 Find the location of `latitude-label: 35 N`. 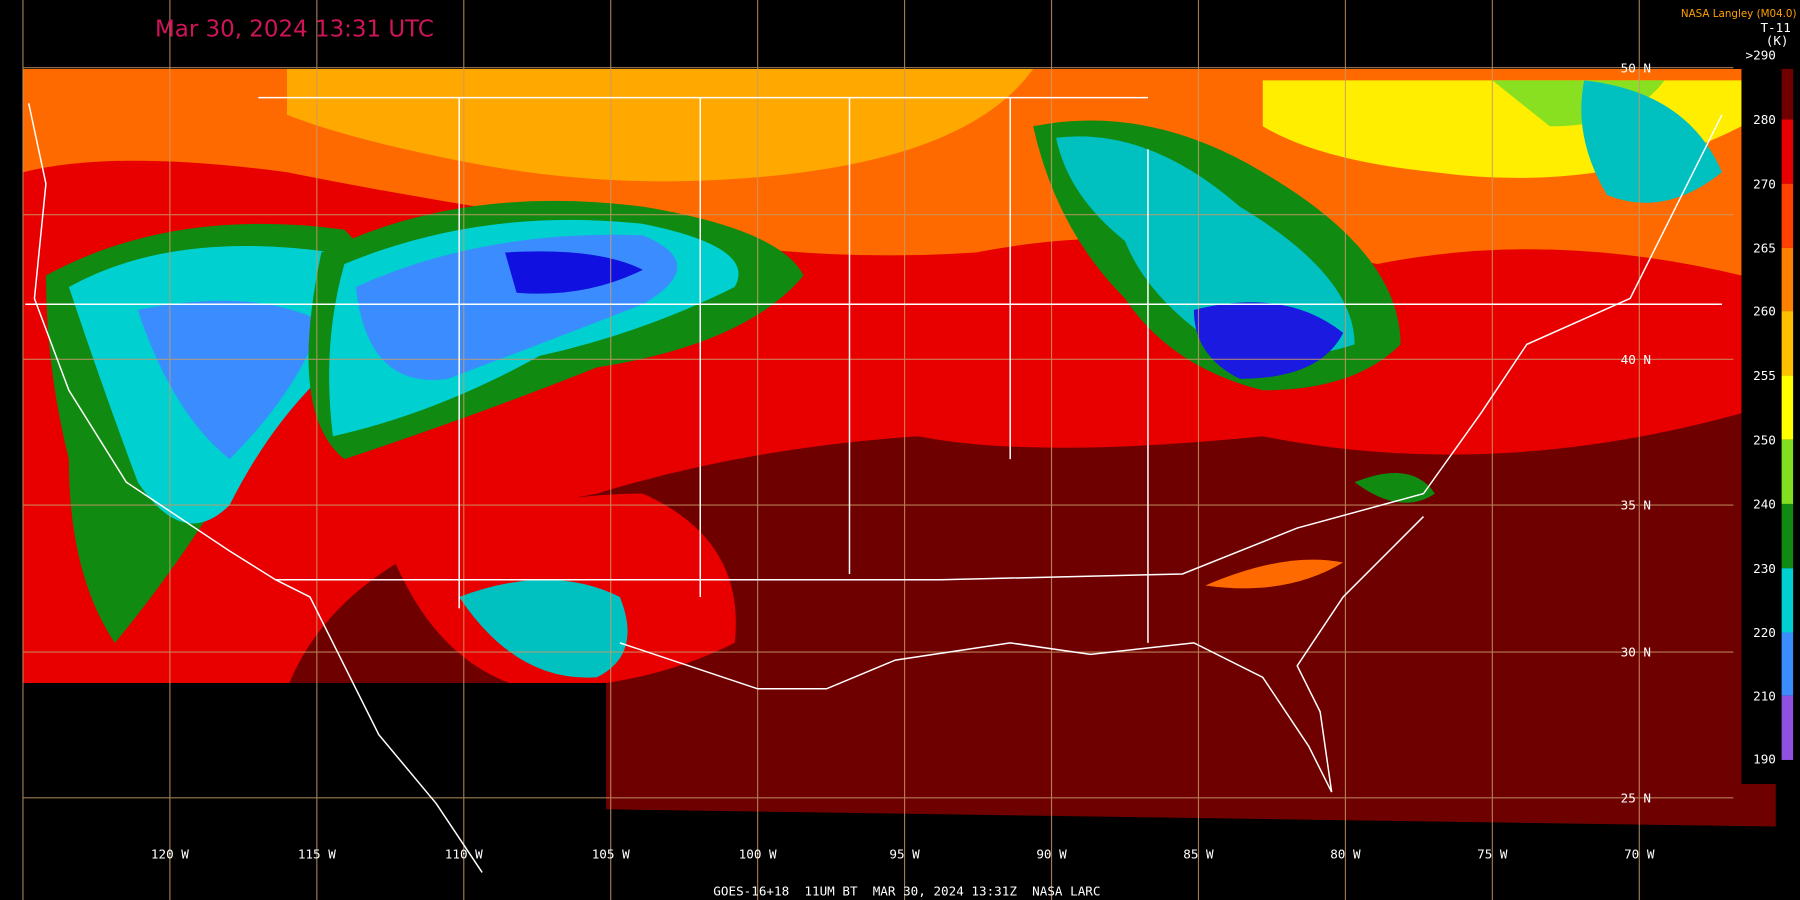

latitude-label: 35 N is located at coordinates (1636, 505).